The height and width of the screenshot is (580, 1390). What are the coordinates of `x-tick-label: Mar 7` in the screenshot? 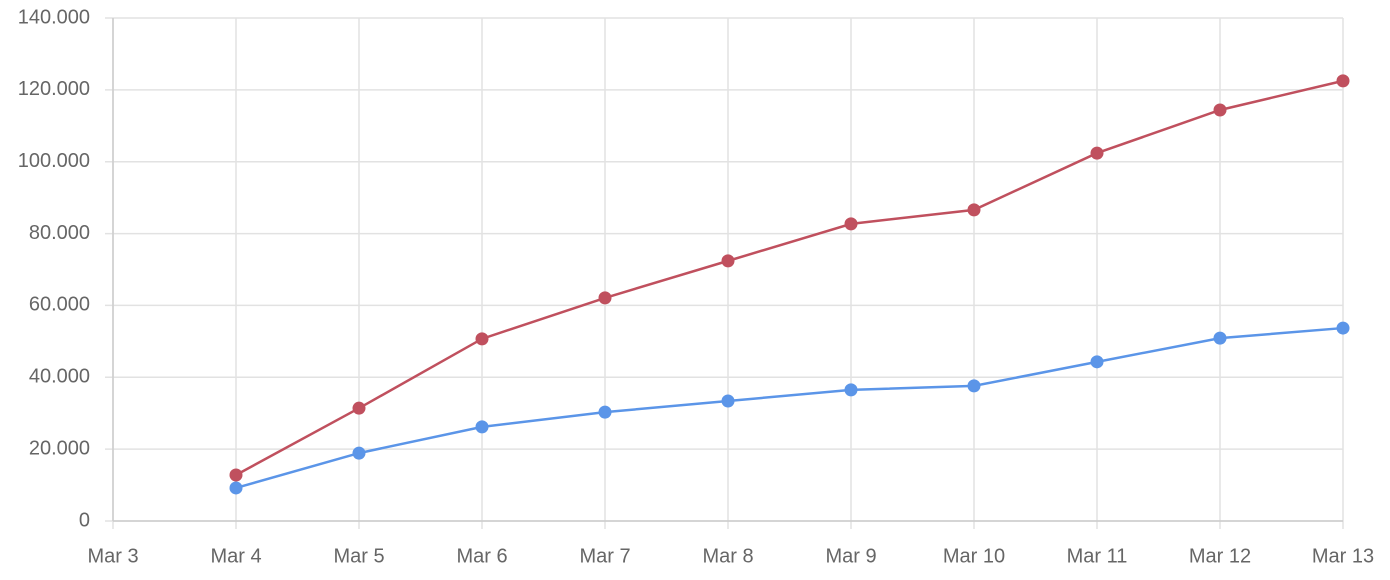 It's located at (604, 556).